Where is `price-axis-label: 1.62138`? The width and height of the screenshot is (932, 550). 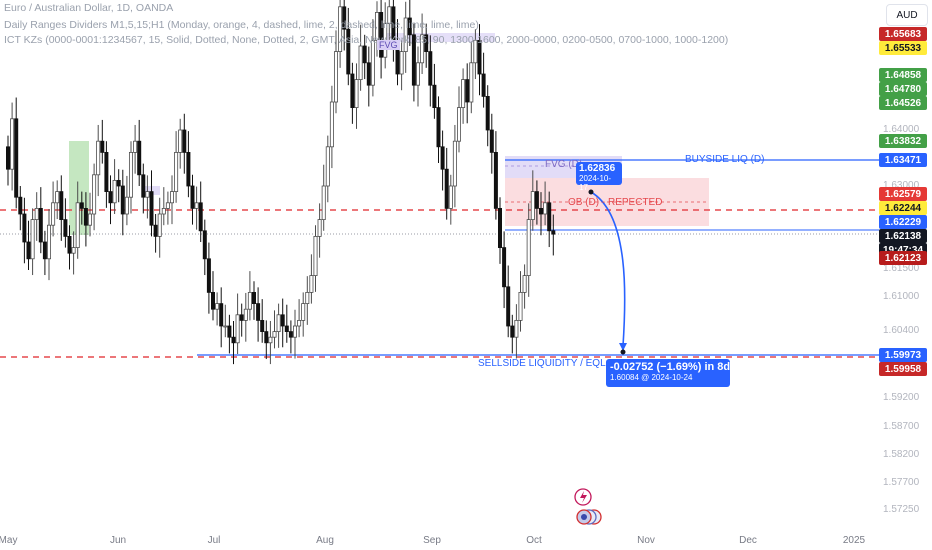 price-axis-label: 1.62138 is located at coordinates (903, 236).